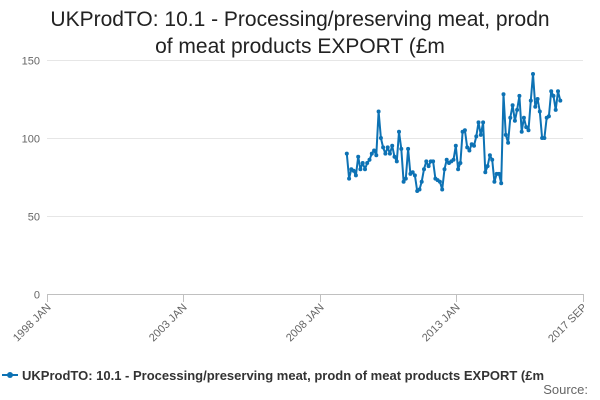  Describe the element at coordinates (31, 62) in the screenshot. I see `y-tick-label: 150` at that location.